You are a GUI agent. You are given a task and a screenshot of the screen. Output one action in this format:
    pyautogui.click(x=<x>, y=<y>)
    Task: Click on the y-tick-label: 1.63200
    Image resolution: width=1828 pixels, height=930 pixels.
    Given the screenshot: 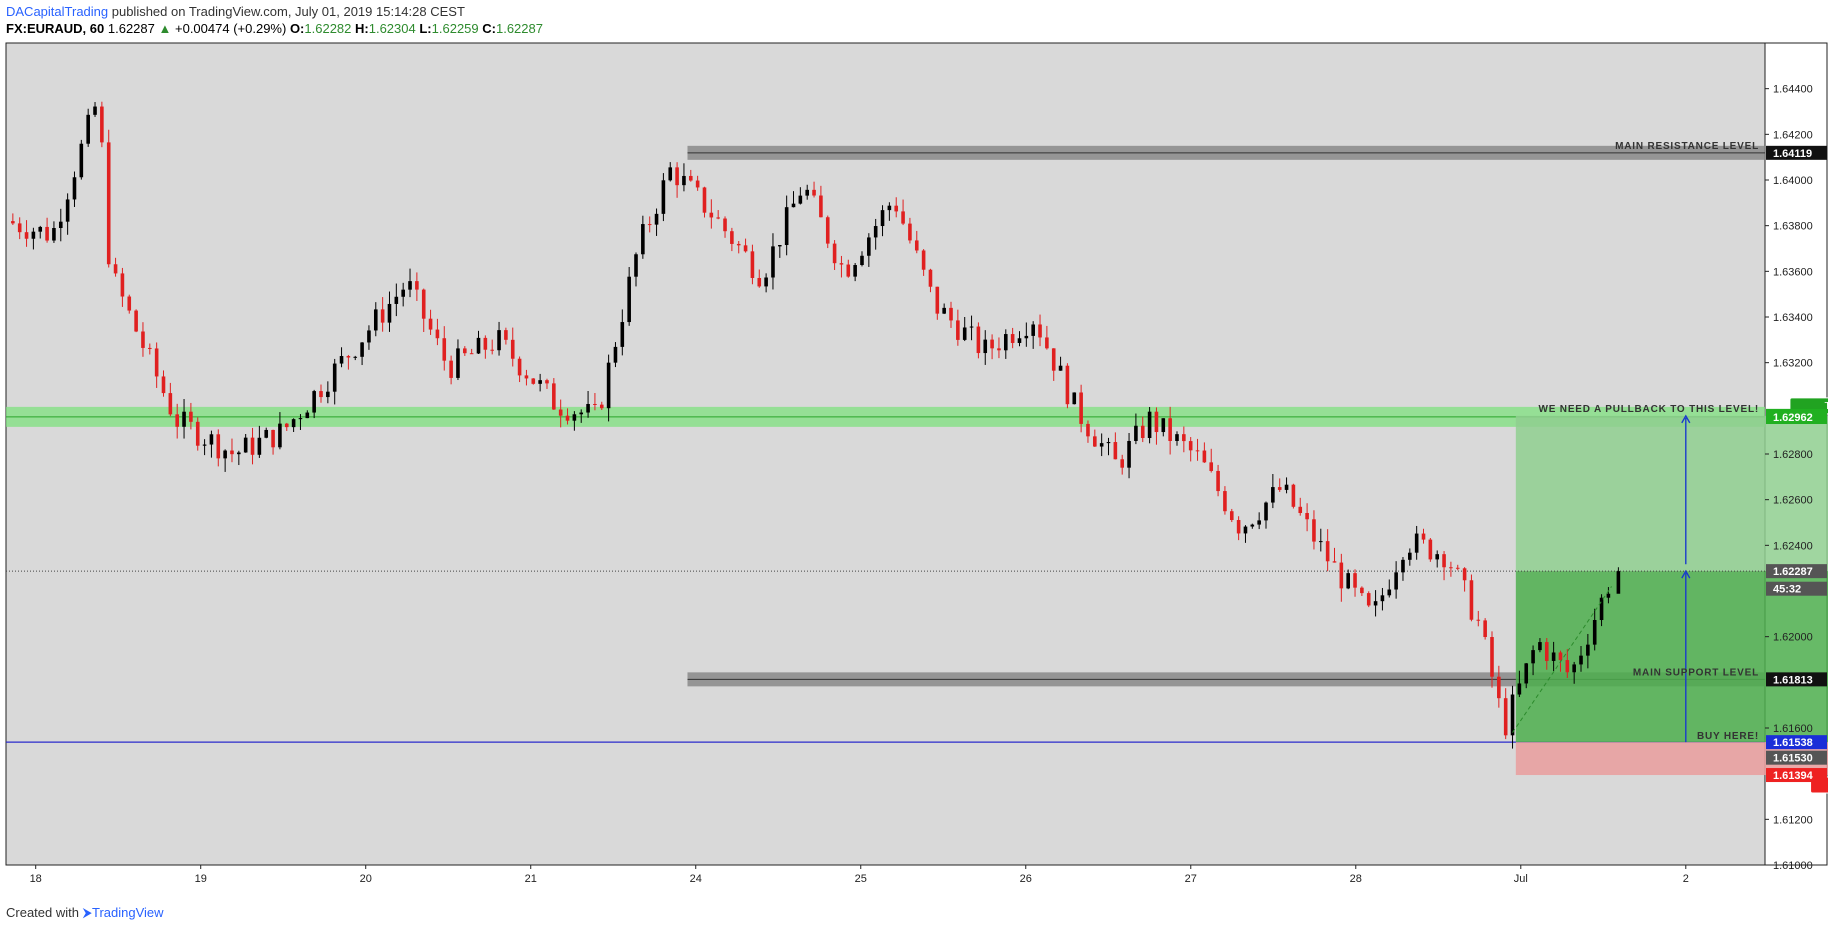 What is the action you would take?
    pyautogui.click(x=1793, y=364)
    